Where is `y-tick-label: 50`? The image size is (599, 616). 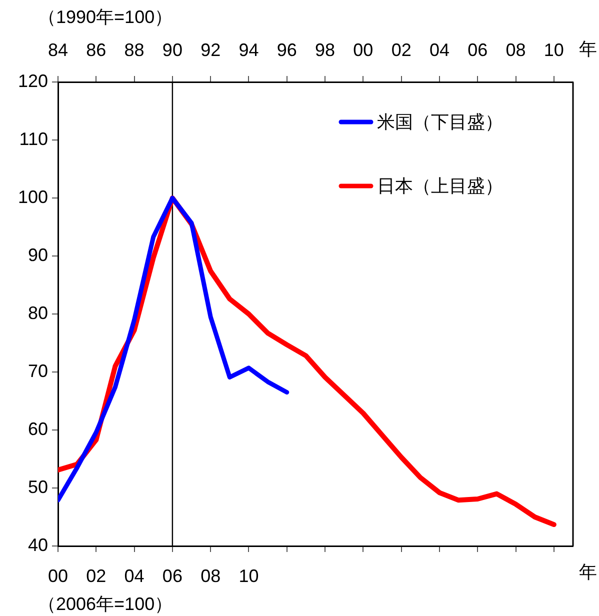
y-tick-label: 50 is located at coordinates (38, 486).